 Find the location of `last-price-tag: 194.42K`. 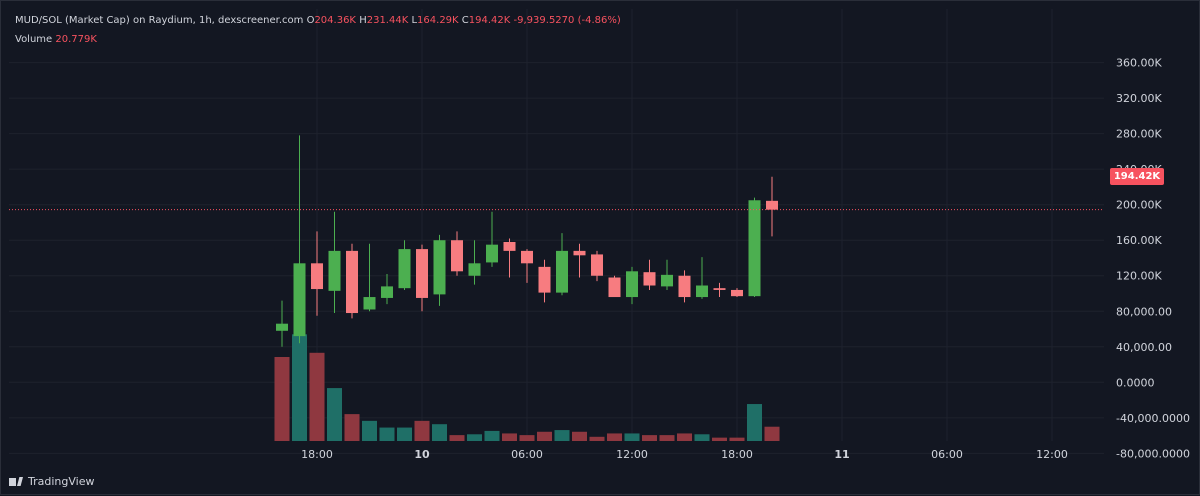

last-price-tag: 194.42K is located at coordinates (1137, 176).